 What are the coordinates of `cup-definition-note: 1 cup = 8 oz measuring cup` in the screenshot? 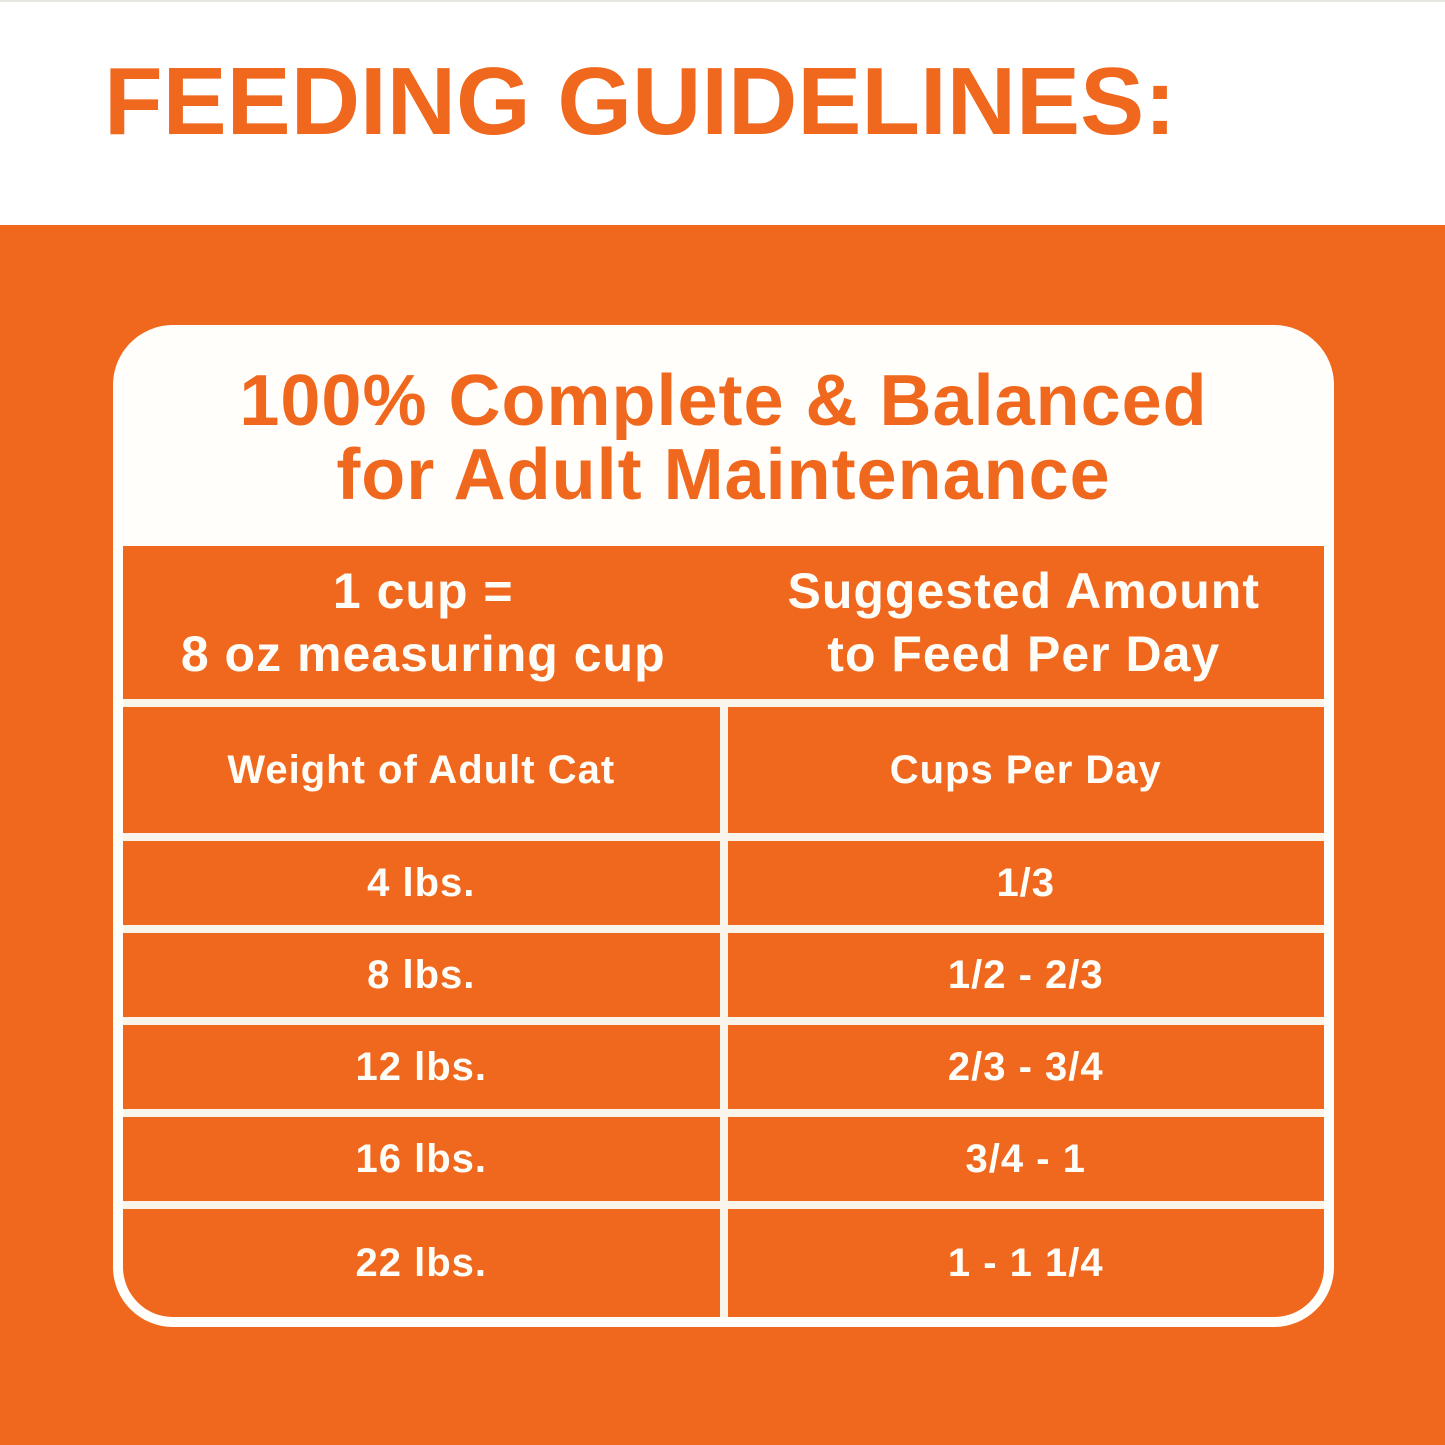 It's located at (423, 623).